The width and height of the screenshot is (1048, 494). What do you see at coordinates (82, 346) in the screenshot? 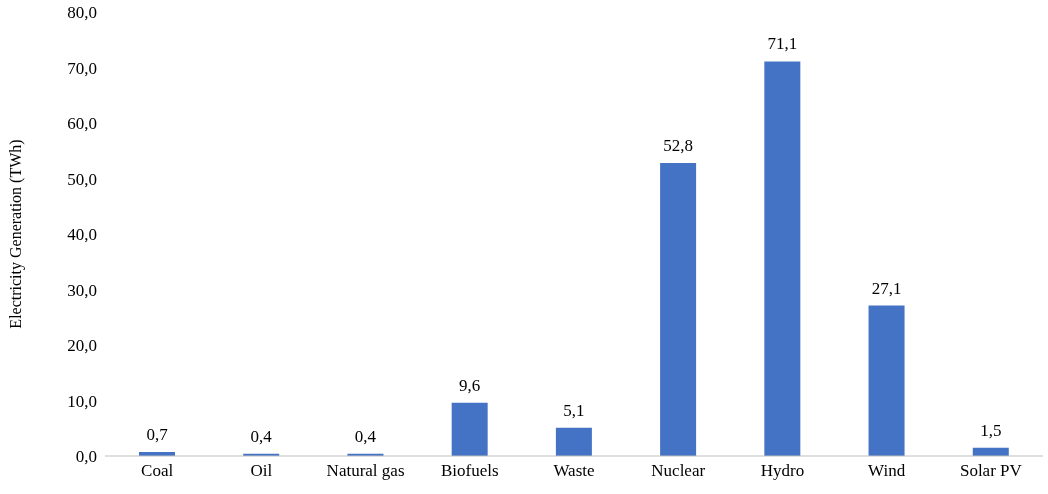
I see `y-tick-label: 20,0` at bounding box center [82, 346].